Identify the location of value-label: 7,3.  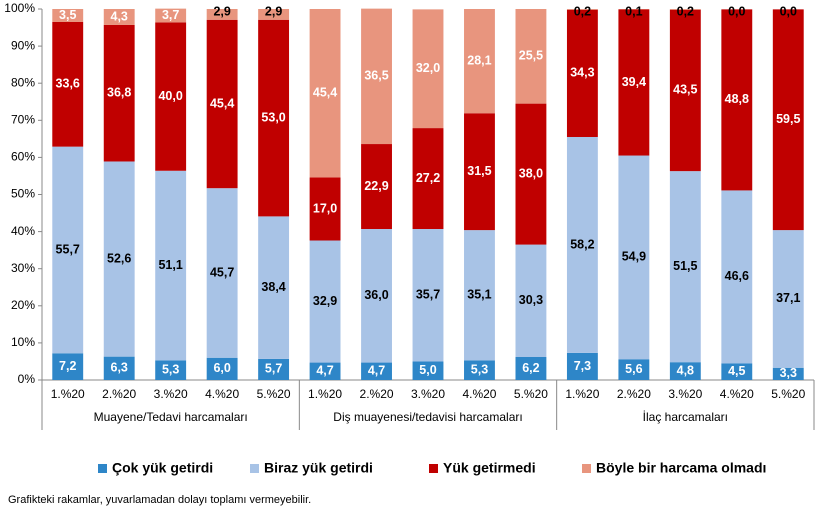
(582, 366).